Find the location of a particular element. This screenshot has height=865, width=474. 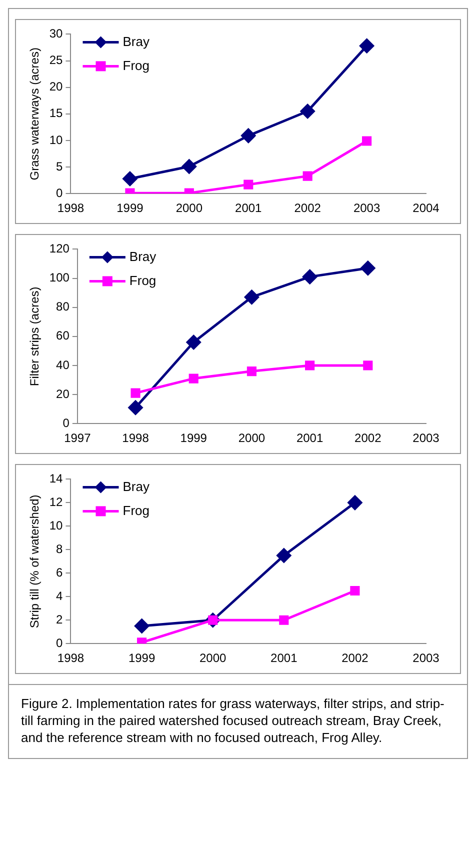

y-tick-label: 5 is located at coordinates (60, 166).